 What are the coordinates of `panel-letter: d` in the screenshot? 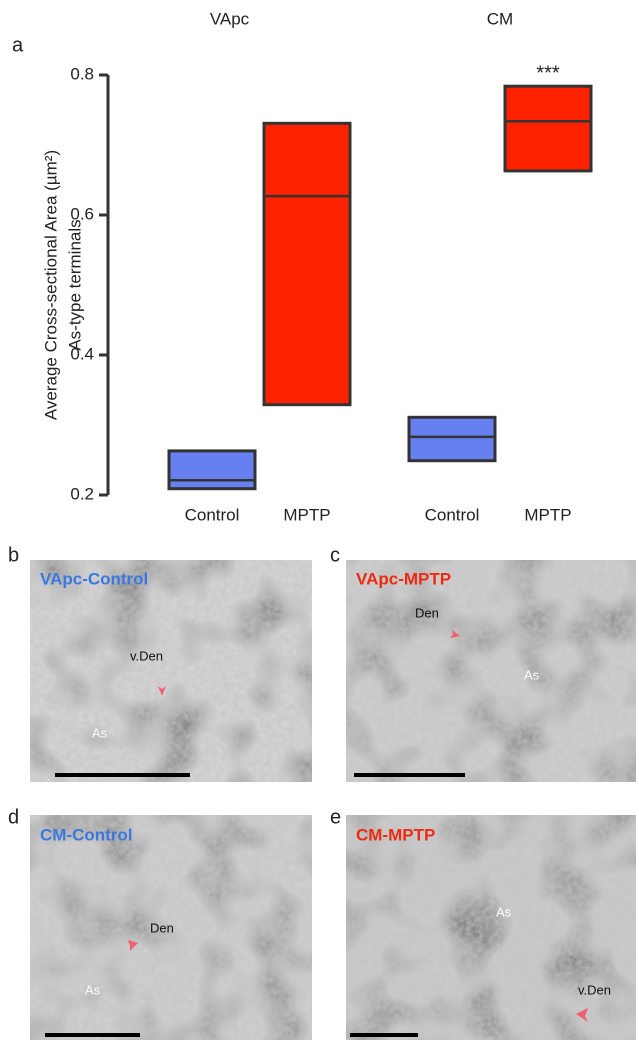 It's located at (13, 817).